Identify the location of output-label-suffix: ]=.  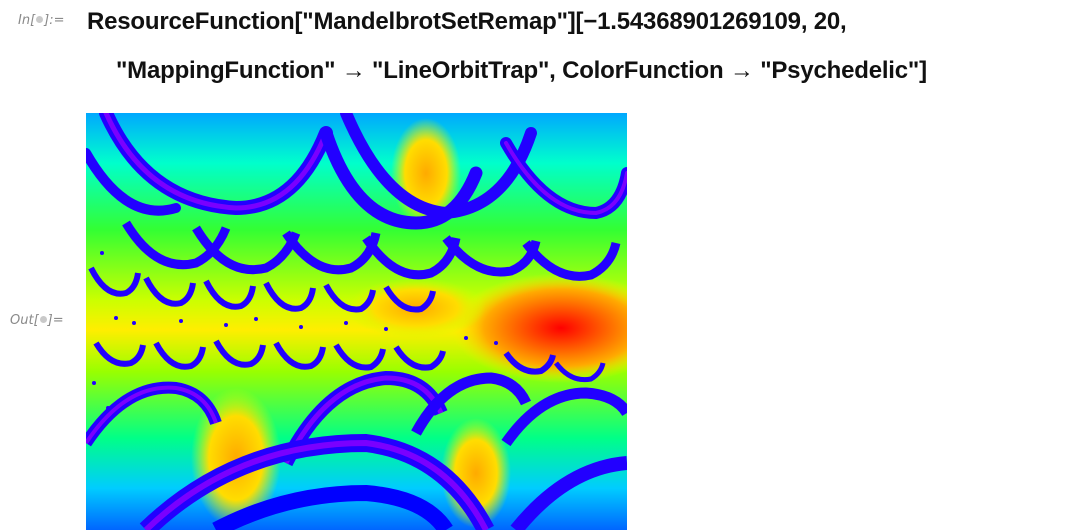
(55, 320).